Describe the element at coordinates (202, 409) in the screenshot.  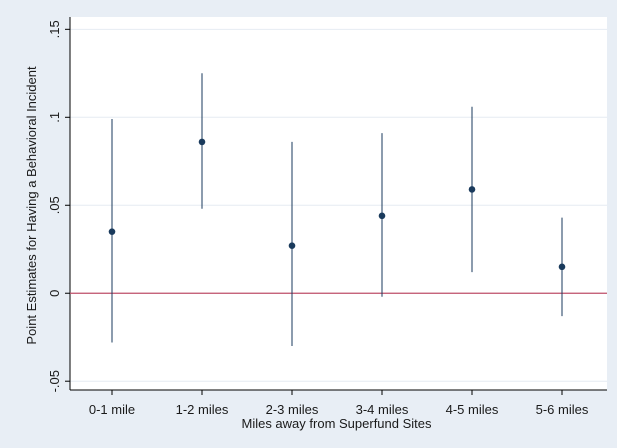
I see `x-tick-label: 1-2 miles` at that location.